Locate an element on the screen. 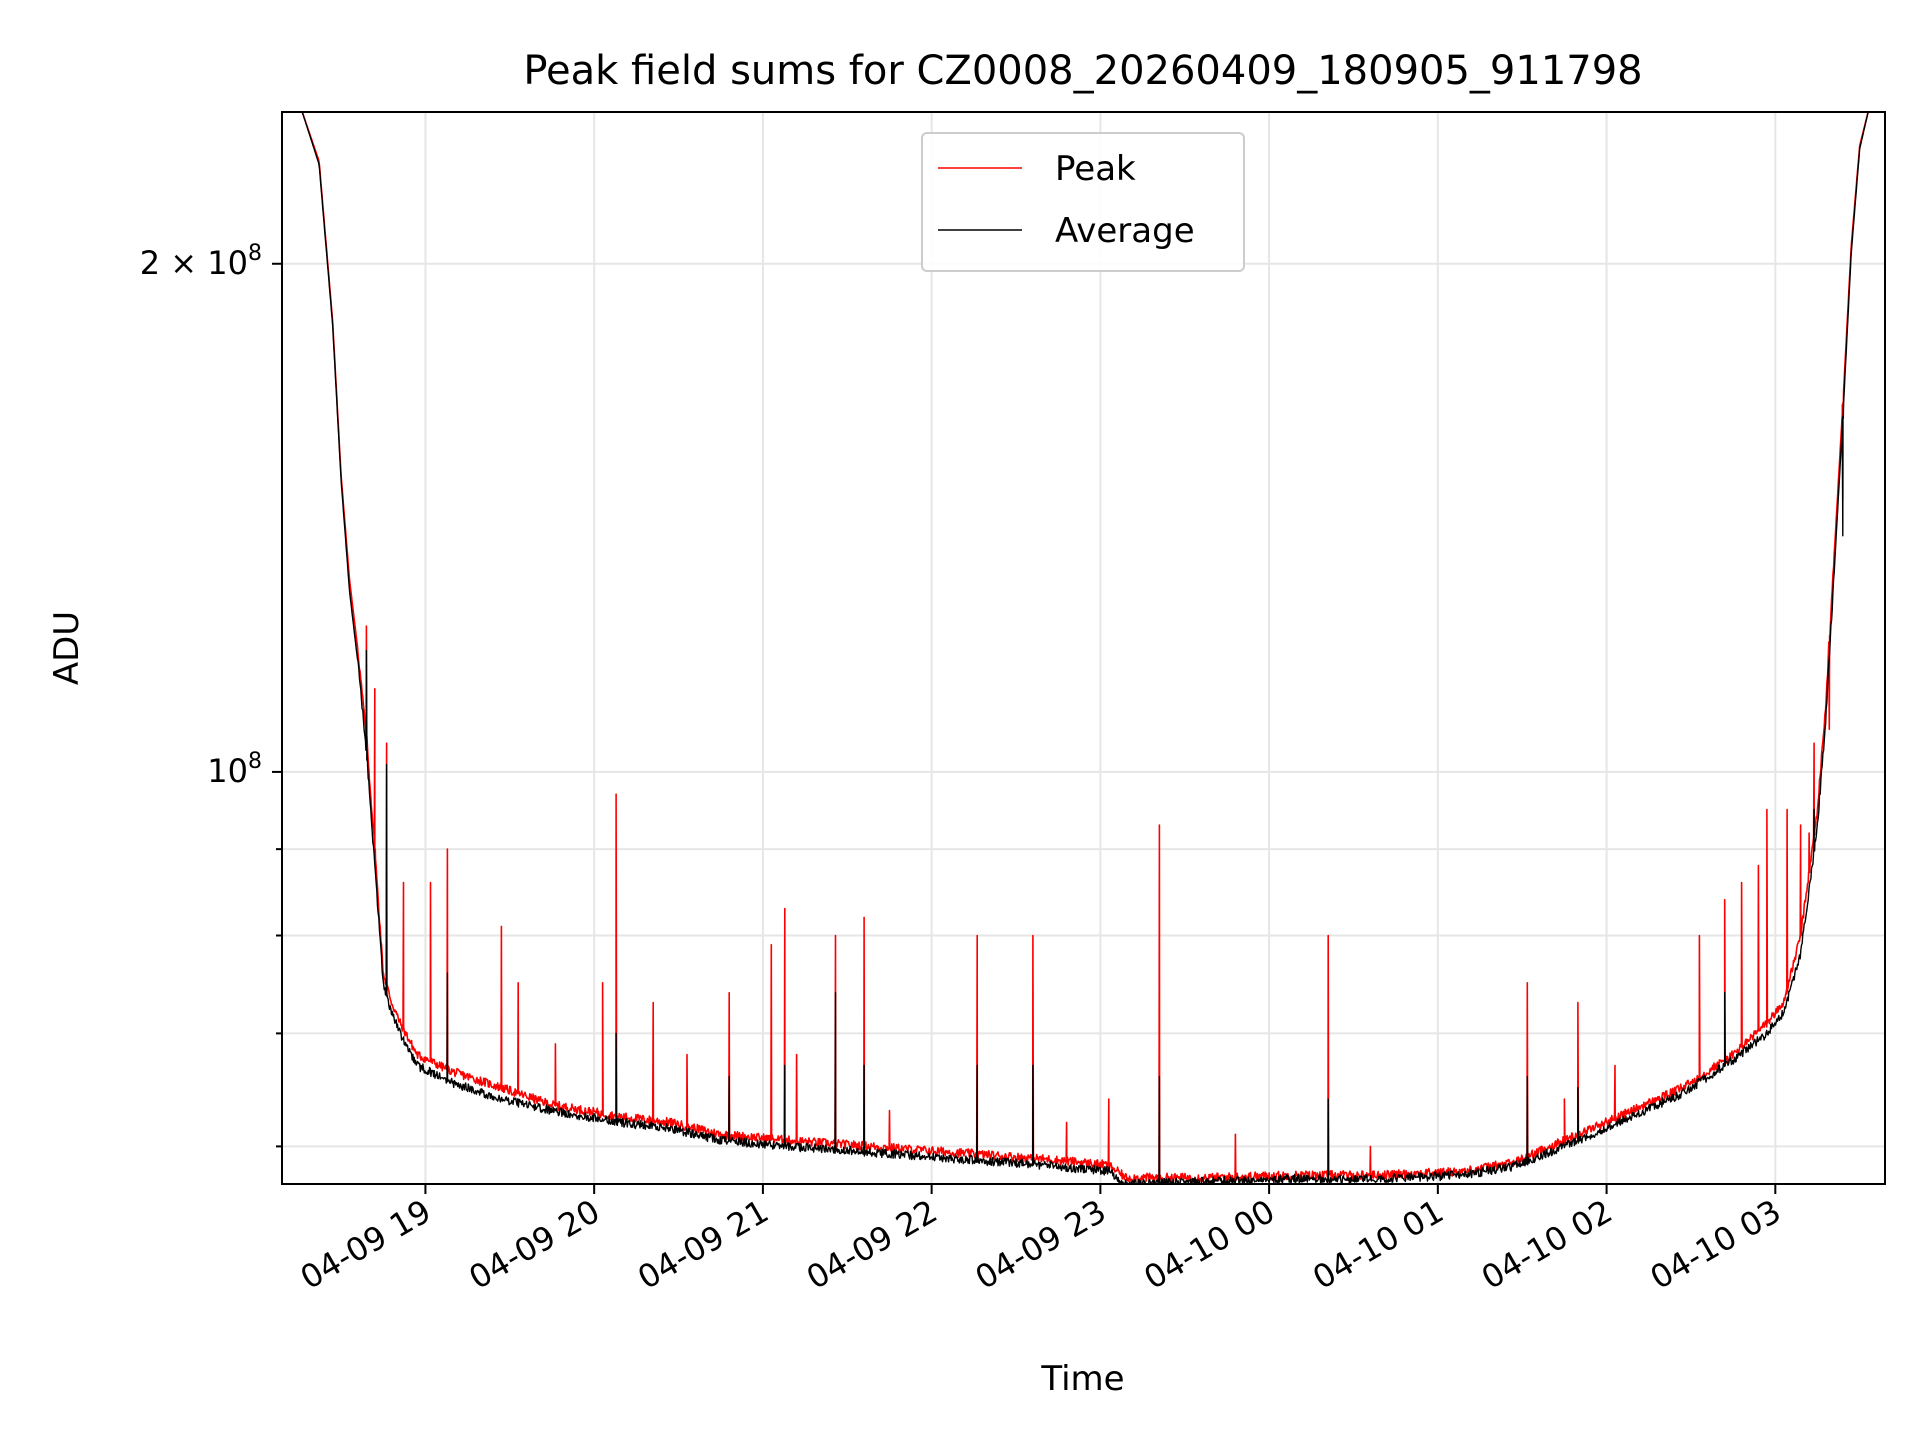  x-tick-label: 04-10 03 is located at coordinates (1716, 1244).